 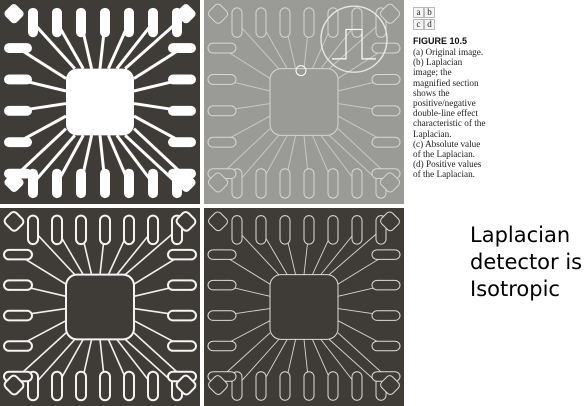 I want to click on laplacian-isotropic-note: Laplacian detector is Isotropic, so click(x=528, y=262).